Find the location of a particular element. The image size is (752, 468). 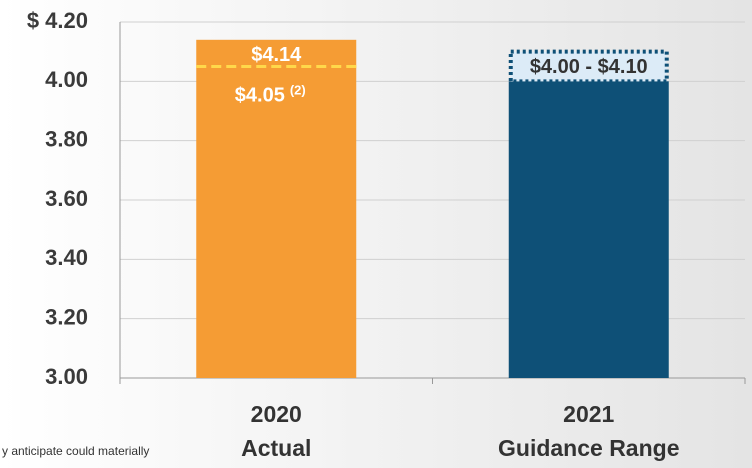

range-label: $4.00 - $4.10 is located at coordinates (589, 67).